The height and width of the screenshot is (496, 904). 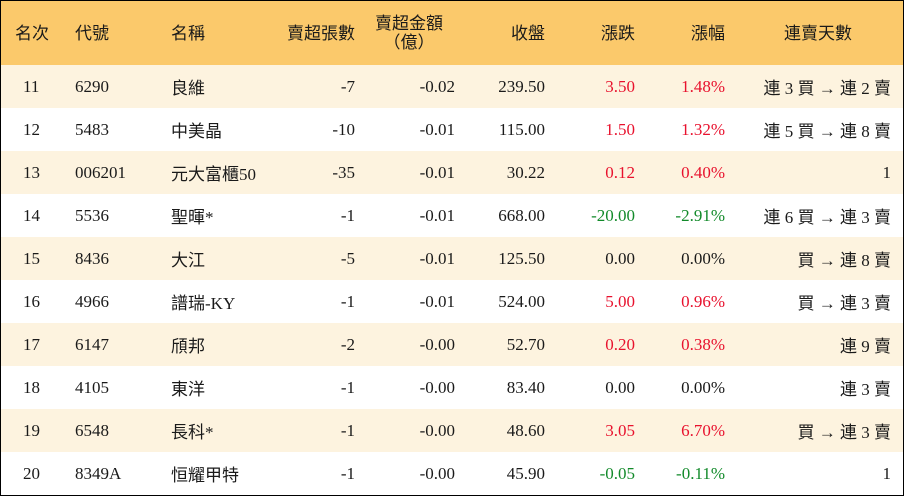 What do you see at coordinates (31, 430) in the screenshot?
I see `rank-cell: 19` at bounding box center [31, 430].